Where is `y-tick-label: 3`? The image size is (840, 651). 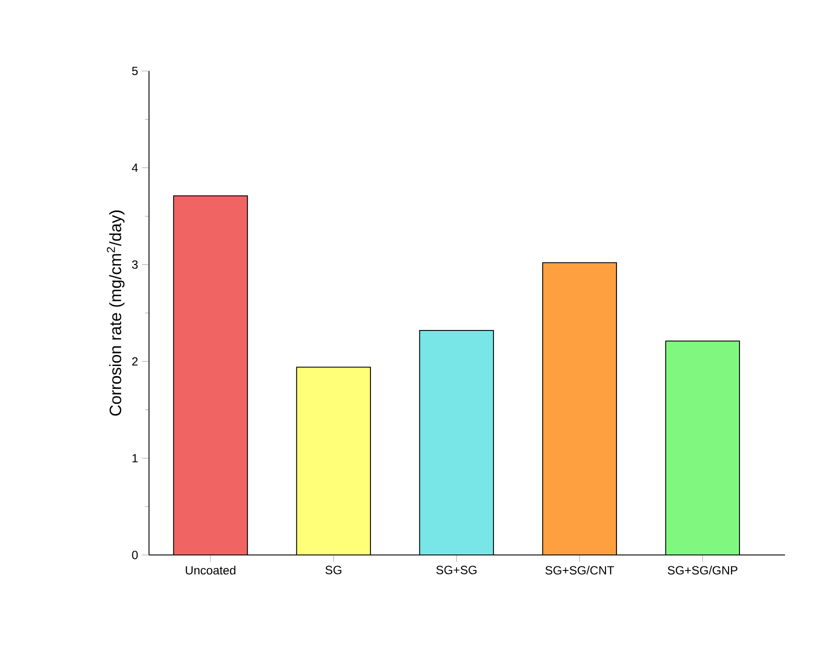
y-tick-label: 3 is located at coordinates (135, 264).